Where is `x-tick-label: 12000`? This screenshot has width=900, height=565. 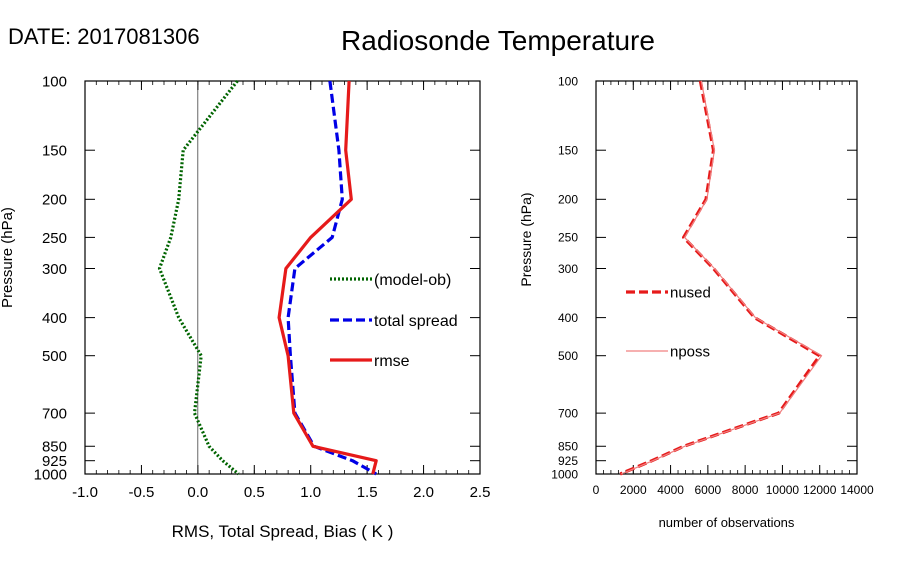 x-tick-label: 12000 is located at coordinates (820, 490).